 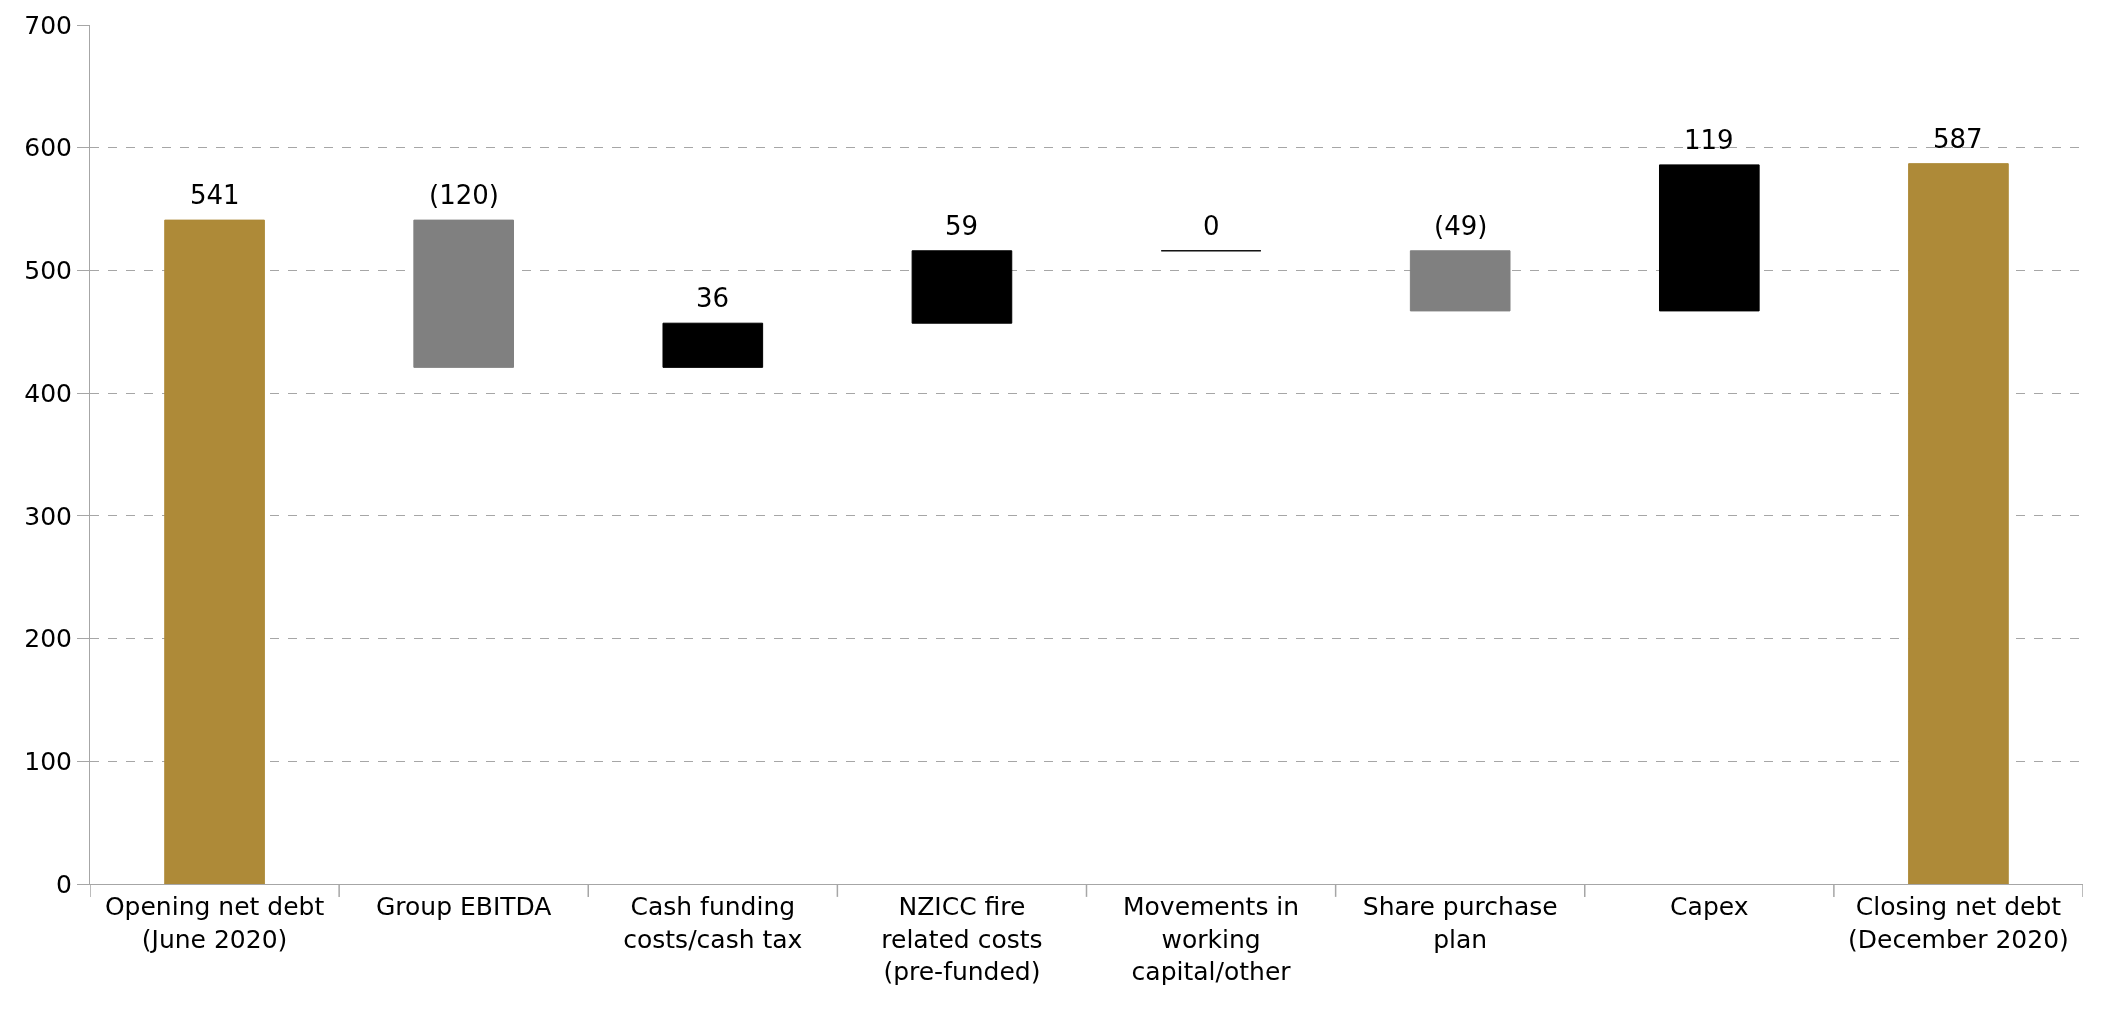 What do you see at coordinates (48, 148) in the screenshot?
I see `y-tick-label: 600` at bounding box center [48, 148].